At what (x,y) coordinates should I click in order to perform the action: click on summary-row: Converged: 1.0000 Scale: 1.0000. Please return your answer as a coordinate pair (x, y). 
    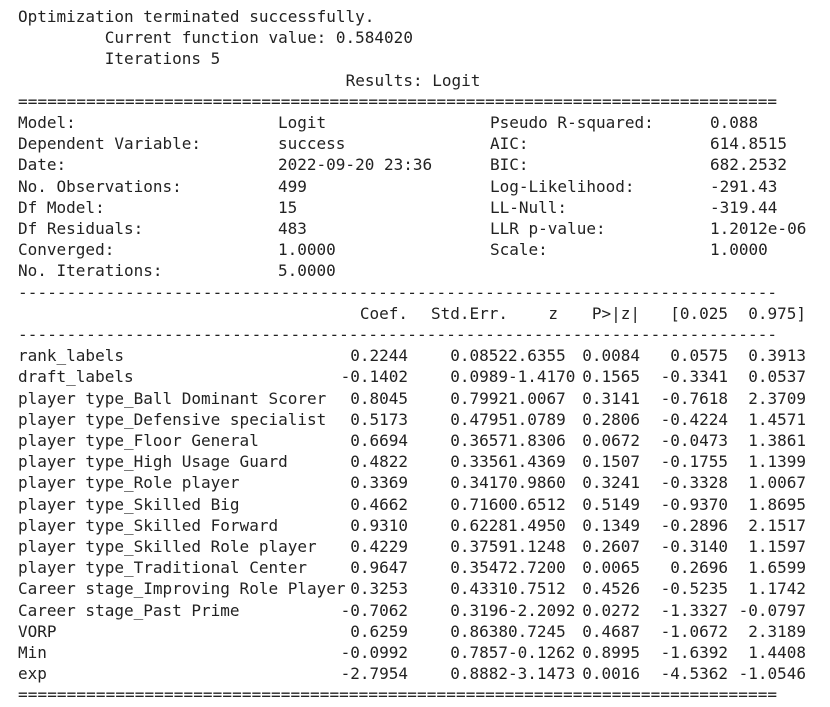
    Looking at the image, I should click on (413, 249).